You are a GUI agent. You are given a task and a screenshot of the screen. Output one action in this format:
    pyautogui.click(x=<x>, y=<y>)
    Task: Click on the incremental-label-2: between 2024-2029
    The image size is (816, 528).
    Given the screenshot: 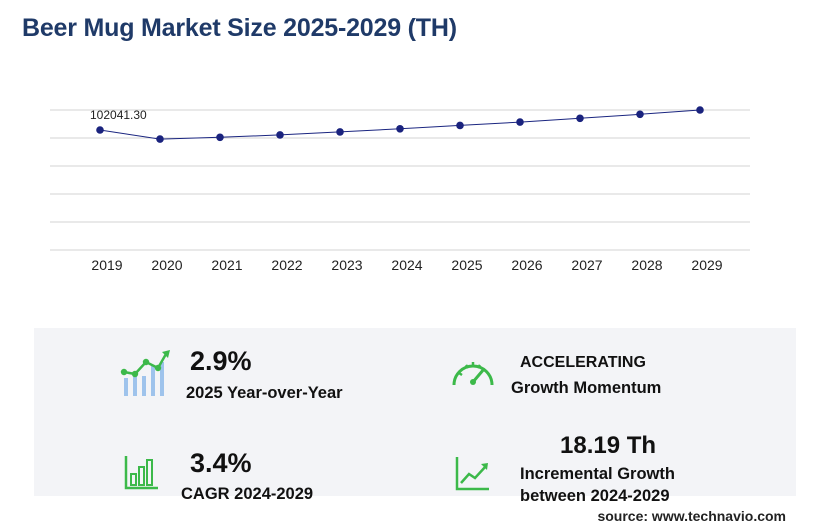 What is the action you would take?
    pyautogui.click(x=595, y=496)
    